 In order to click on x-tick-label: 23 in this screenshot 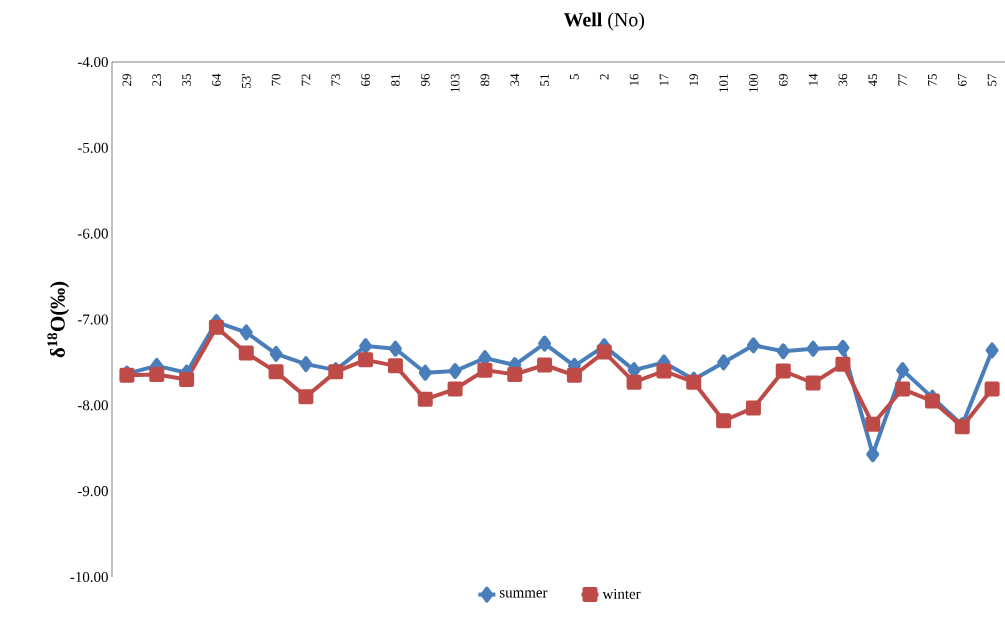, I will do `click(157, 80)`.